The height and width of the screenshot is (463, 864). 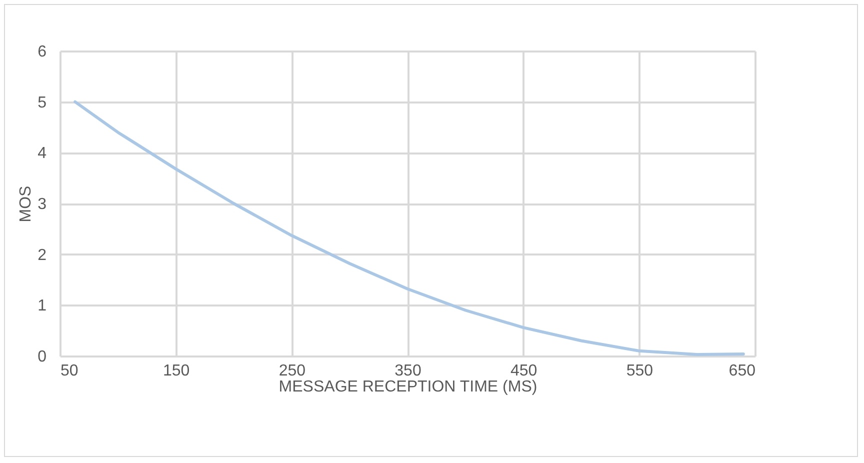 I want to click on y-tick-label: 4, so click(x=42, y=153).